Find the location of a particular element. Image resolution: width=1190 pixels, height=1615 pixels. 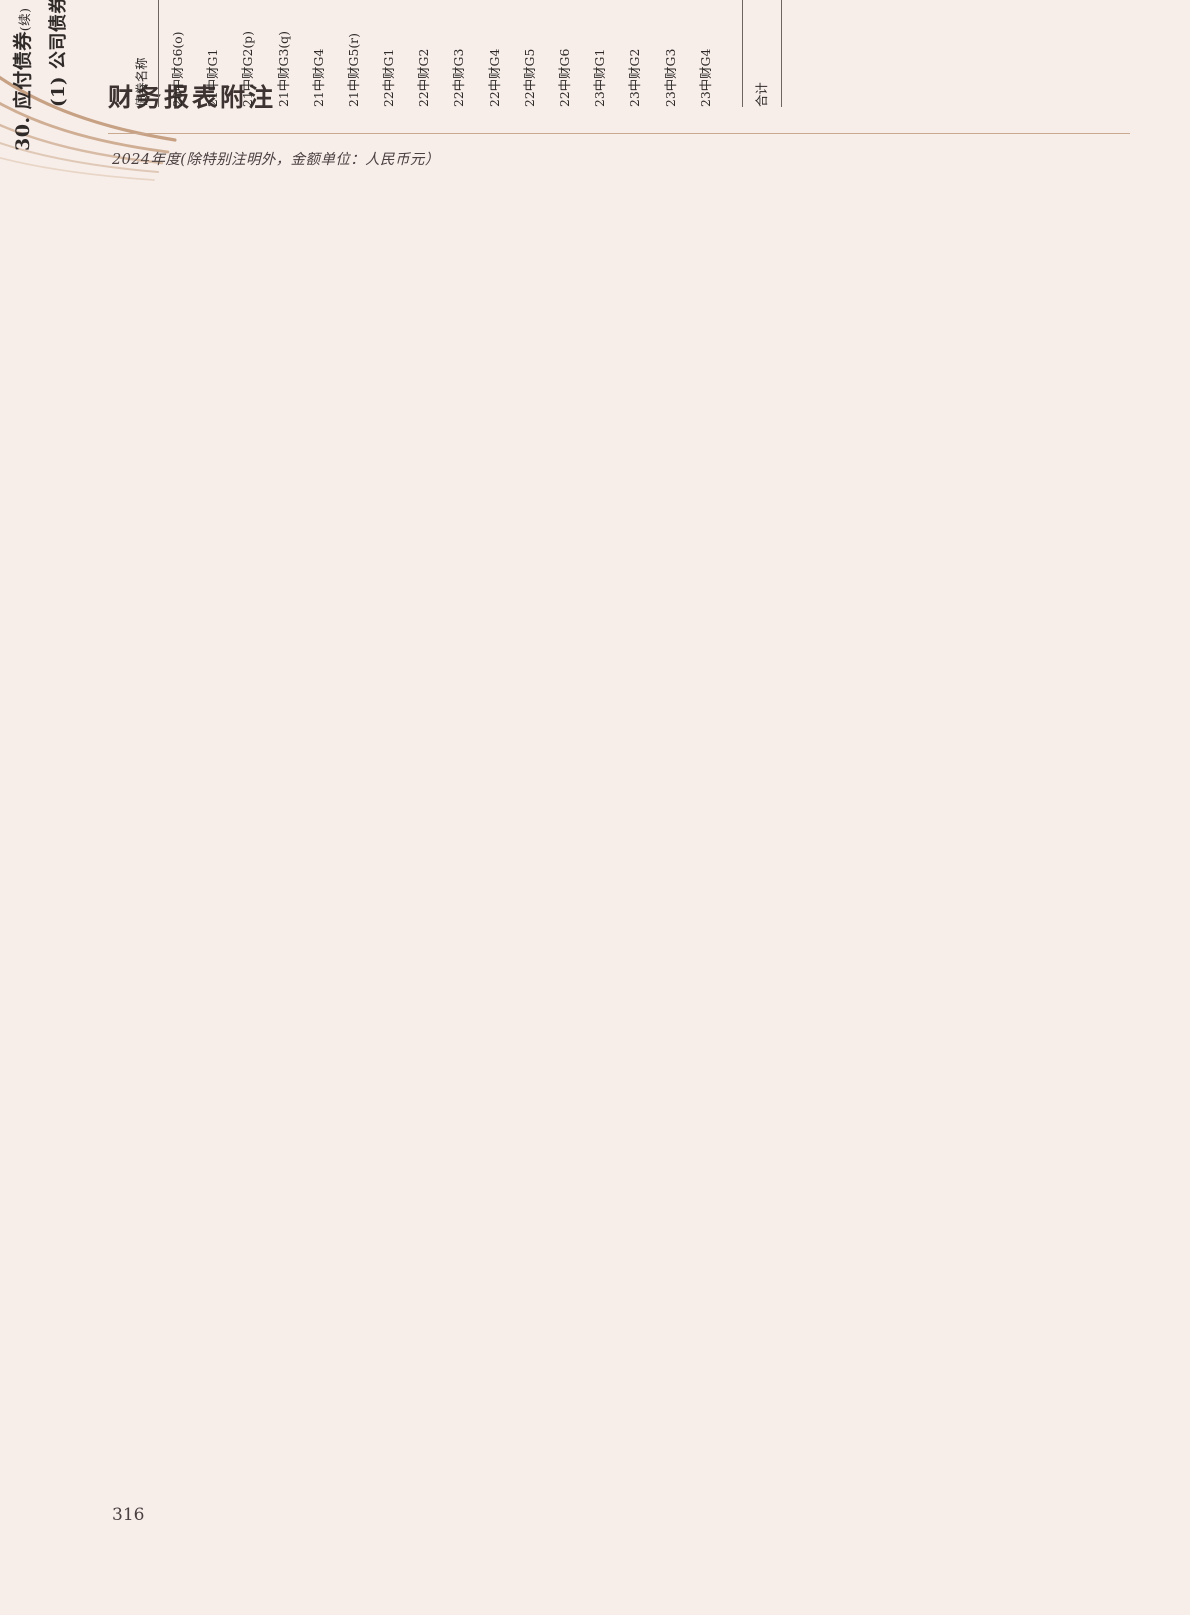

cell-bond-name: 23中财G1 is located at coordinates (600, 77).